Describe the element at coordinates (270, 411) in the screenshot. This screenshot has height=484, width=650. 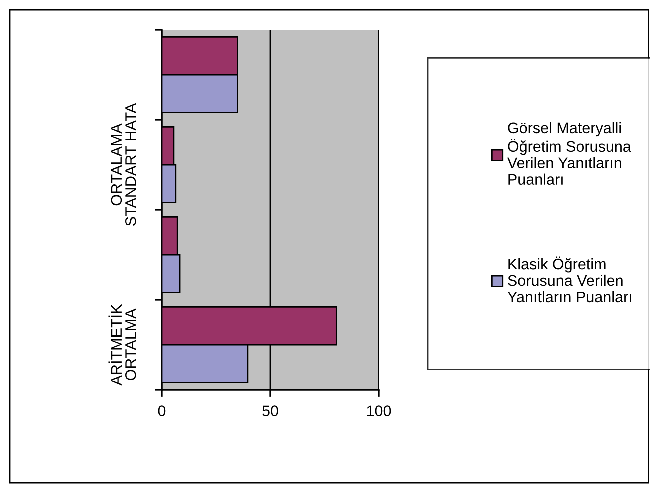
I see `x-tick-label: 50` at that location.